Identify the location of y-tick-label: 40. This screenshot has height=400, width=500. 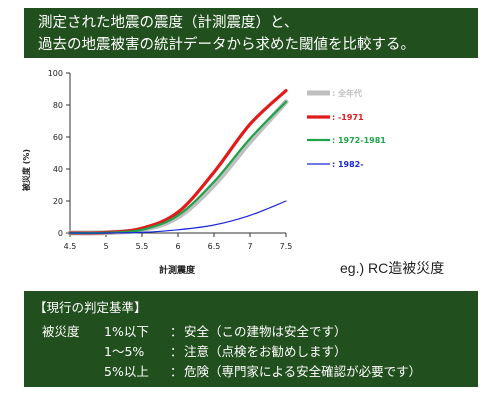
(58, 169).